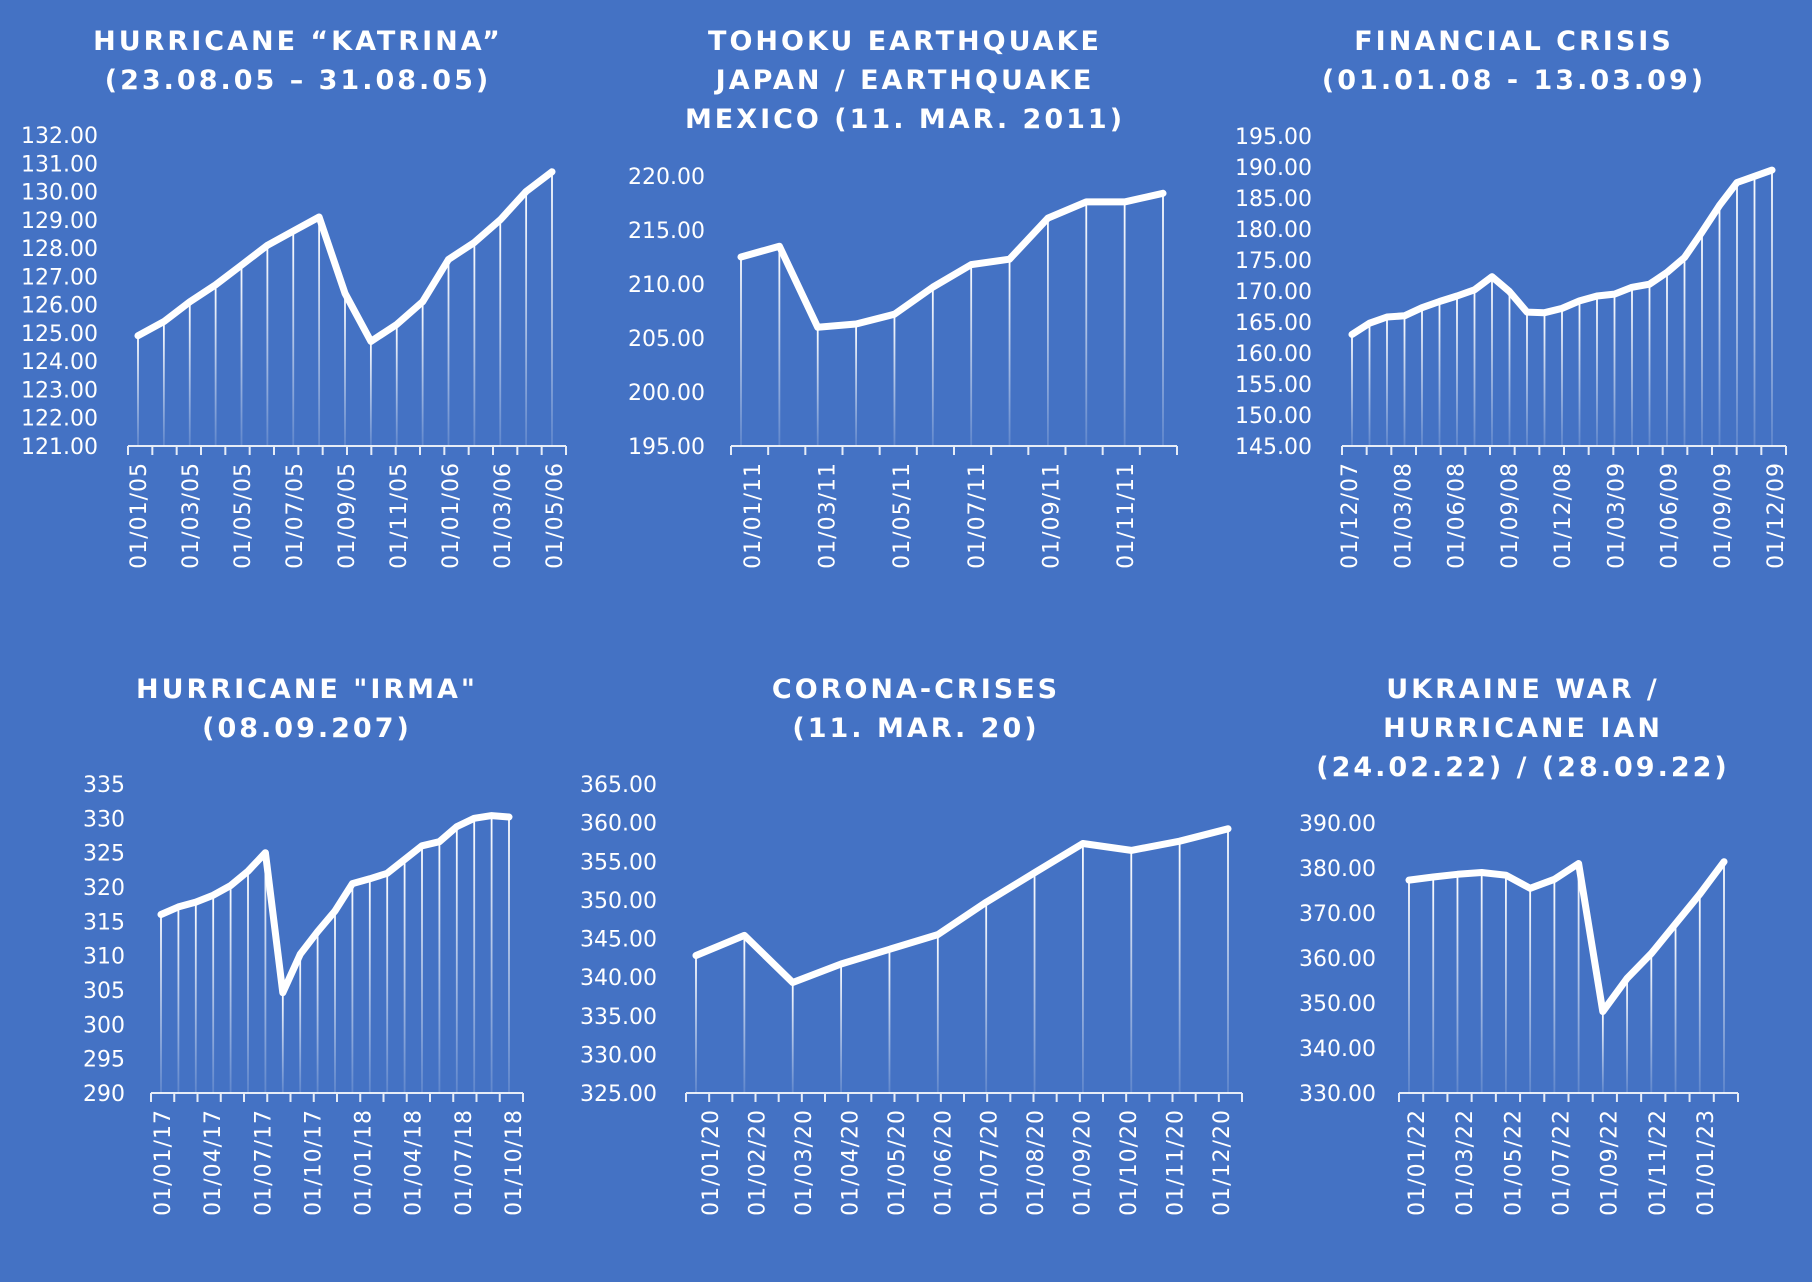 This screenshot has height=1282, width=1812. I want to click on y-tick-label: 380.00, so click(1337, 869).